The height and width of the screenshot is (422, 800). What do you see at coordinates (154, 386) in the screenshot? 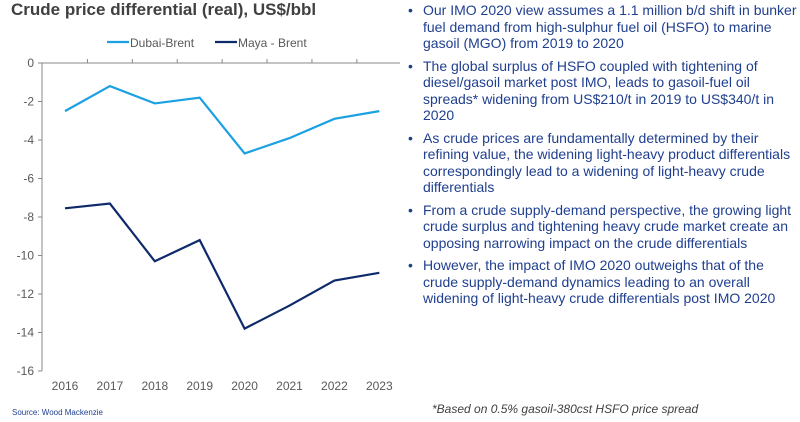
I see `x-tick-label: 2018` at bounding box center [154, 386].